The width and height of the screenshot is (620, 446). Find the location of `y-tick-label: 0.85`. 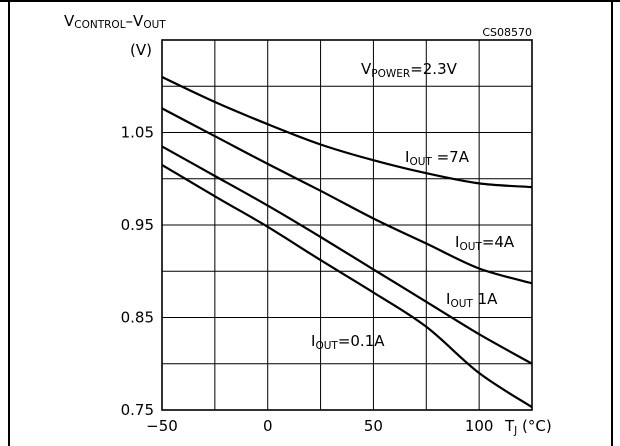

y-tick-label: 0.85 is located at coordinates (137, 318).